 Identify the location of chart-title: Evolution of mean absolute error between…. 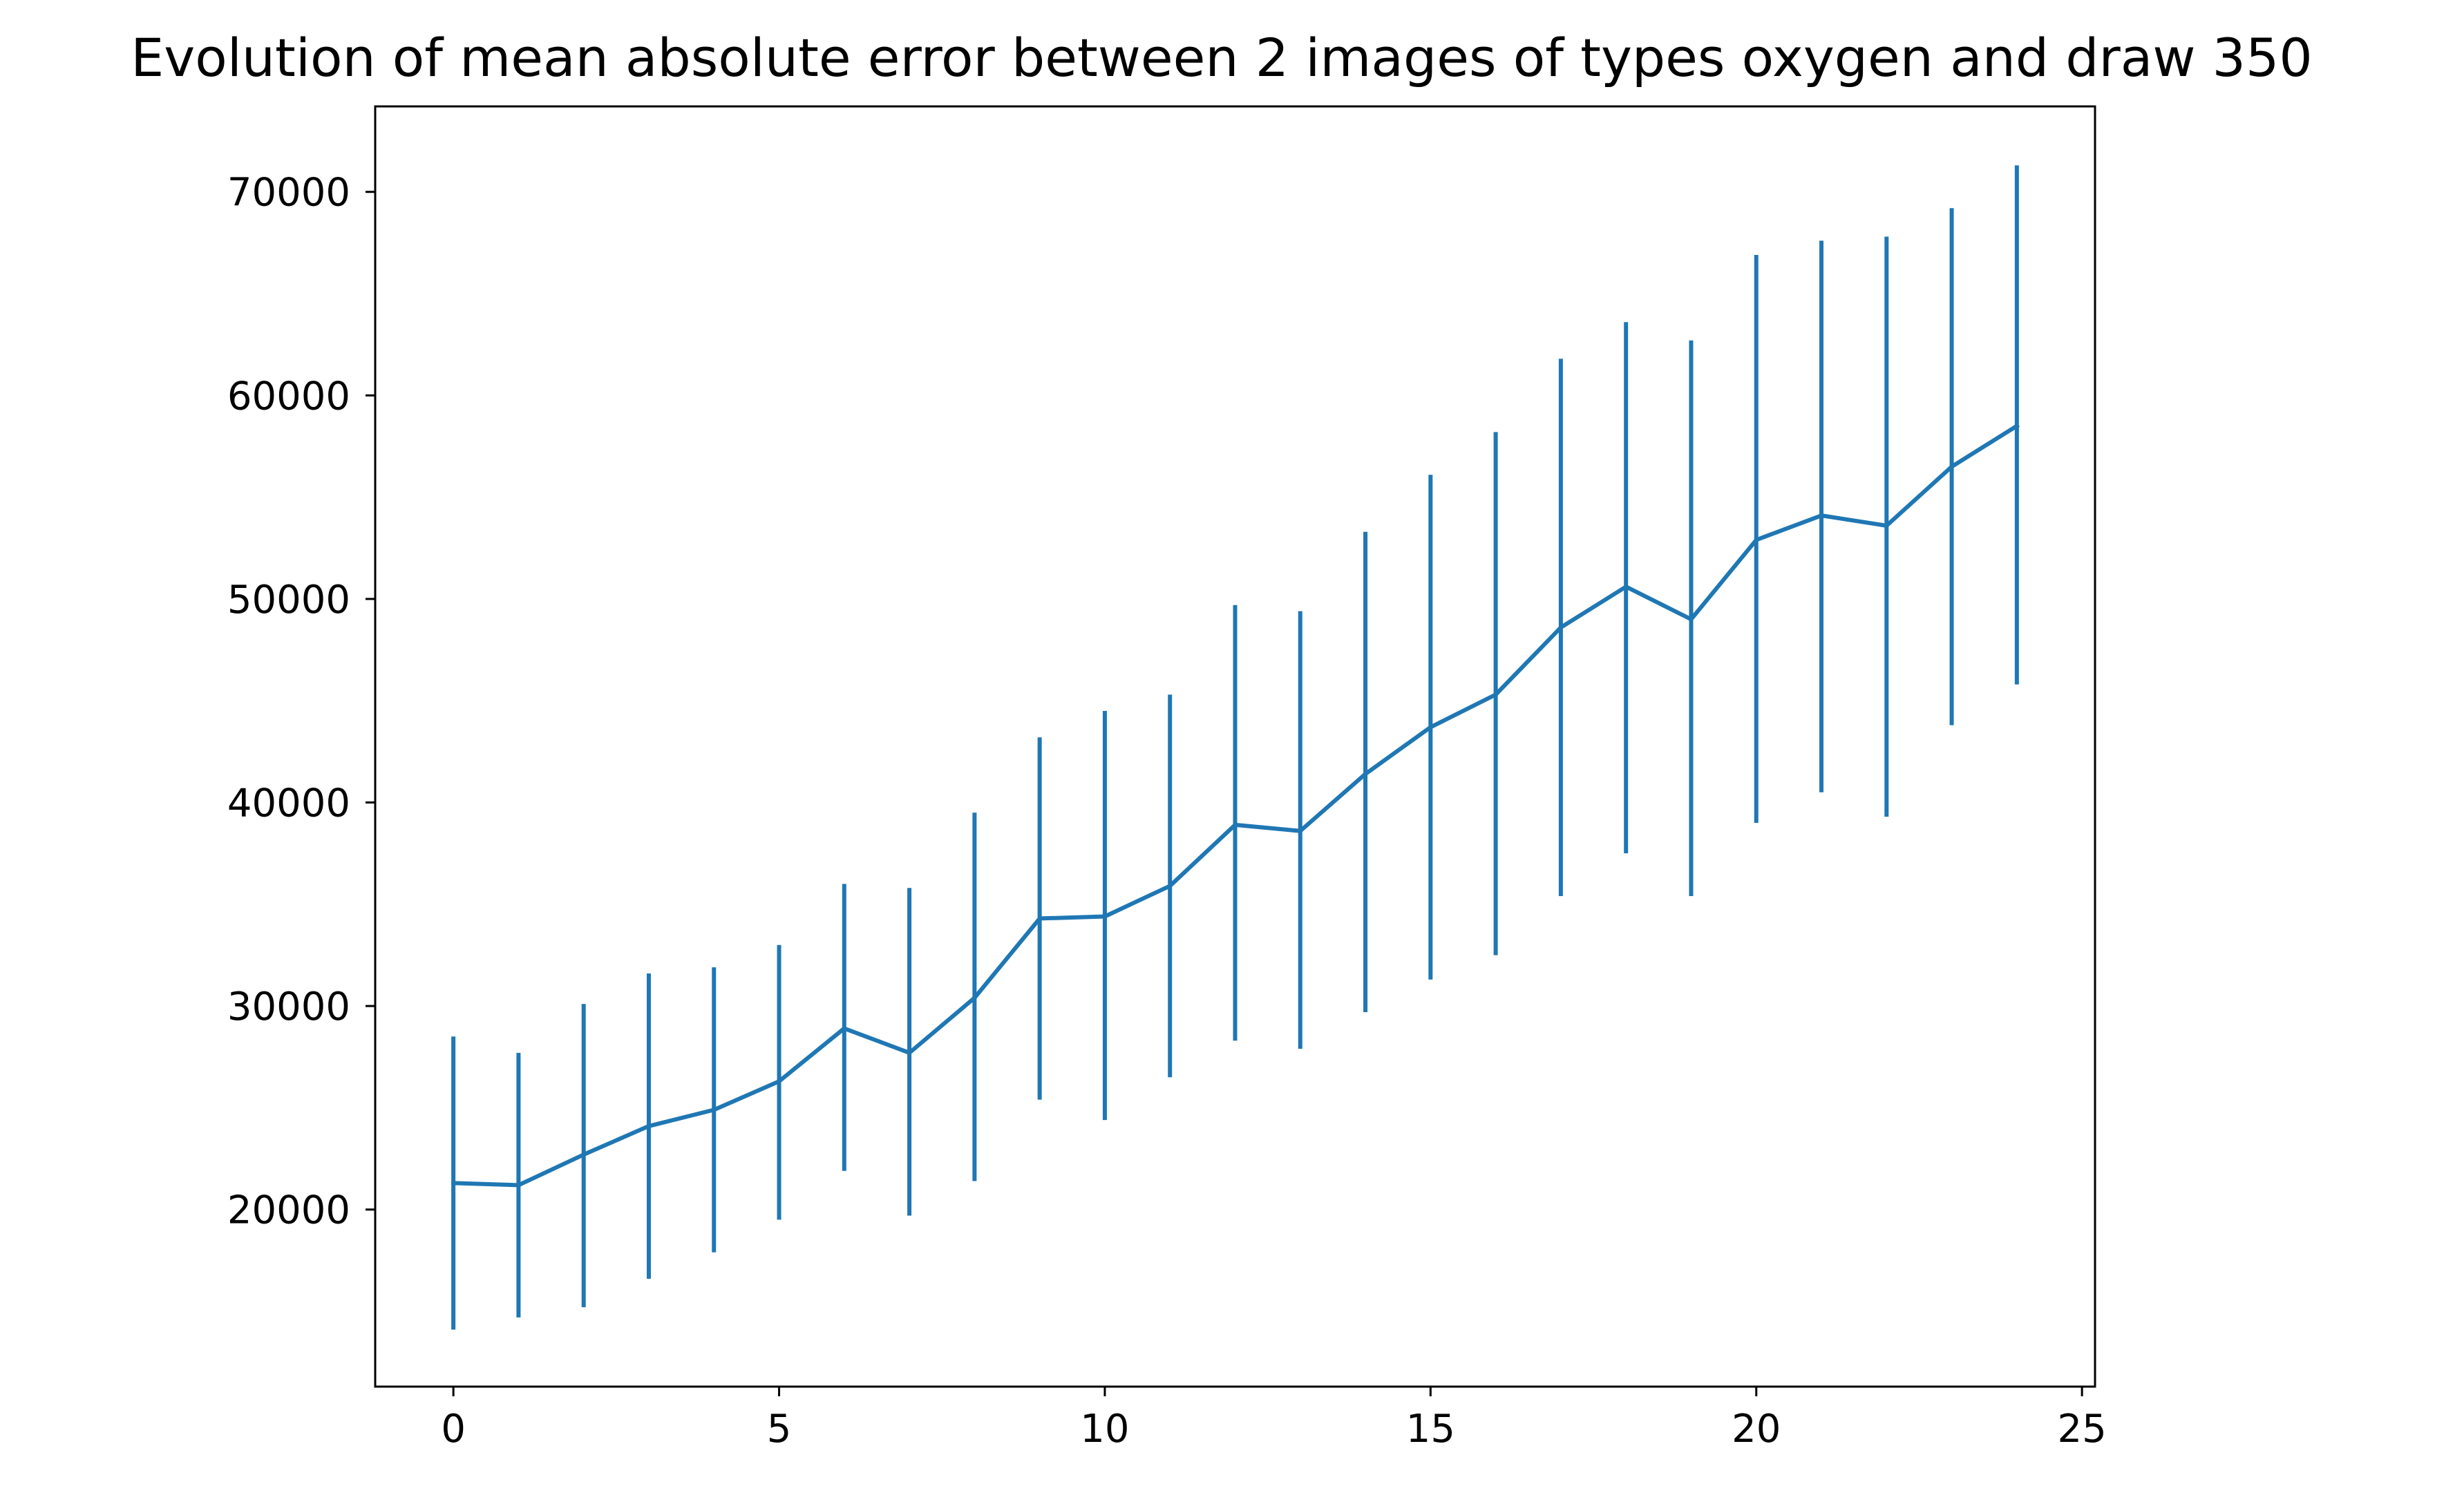
(1221, 57).